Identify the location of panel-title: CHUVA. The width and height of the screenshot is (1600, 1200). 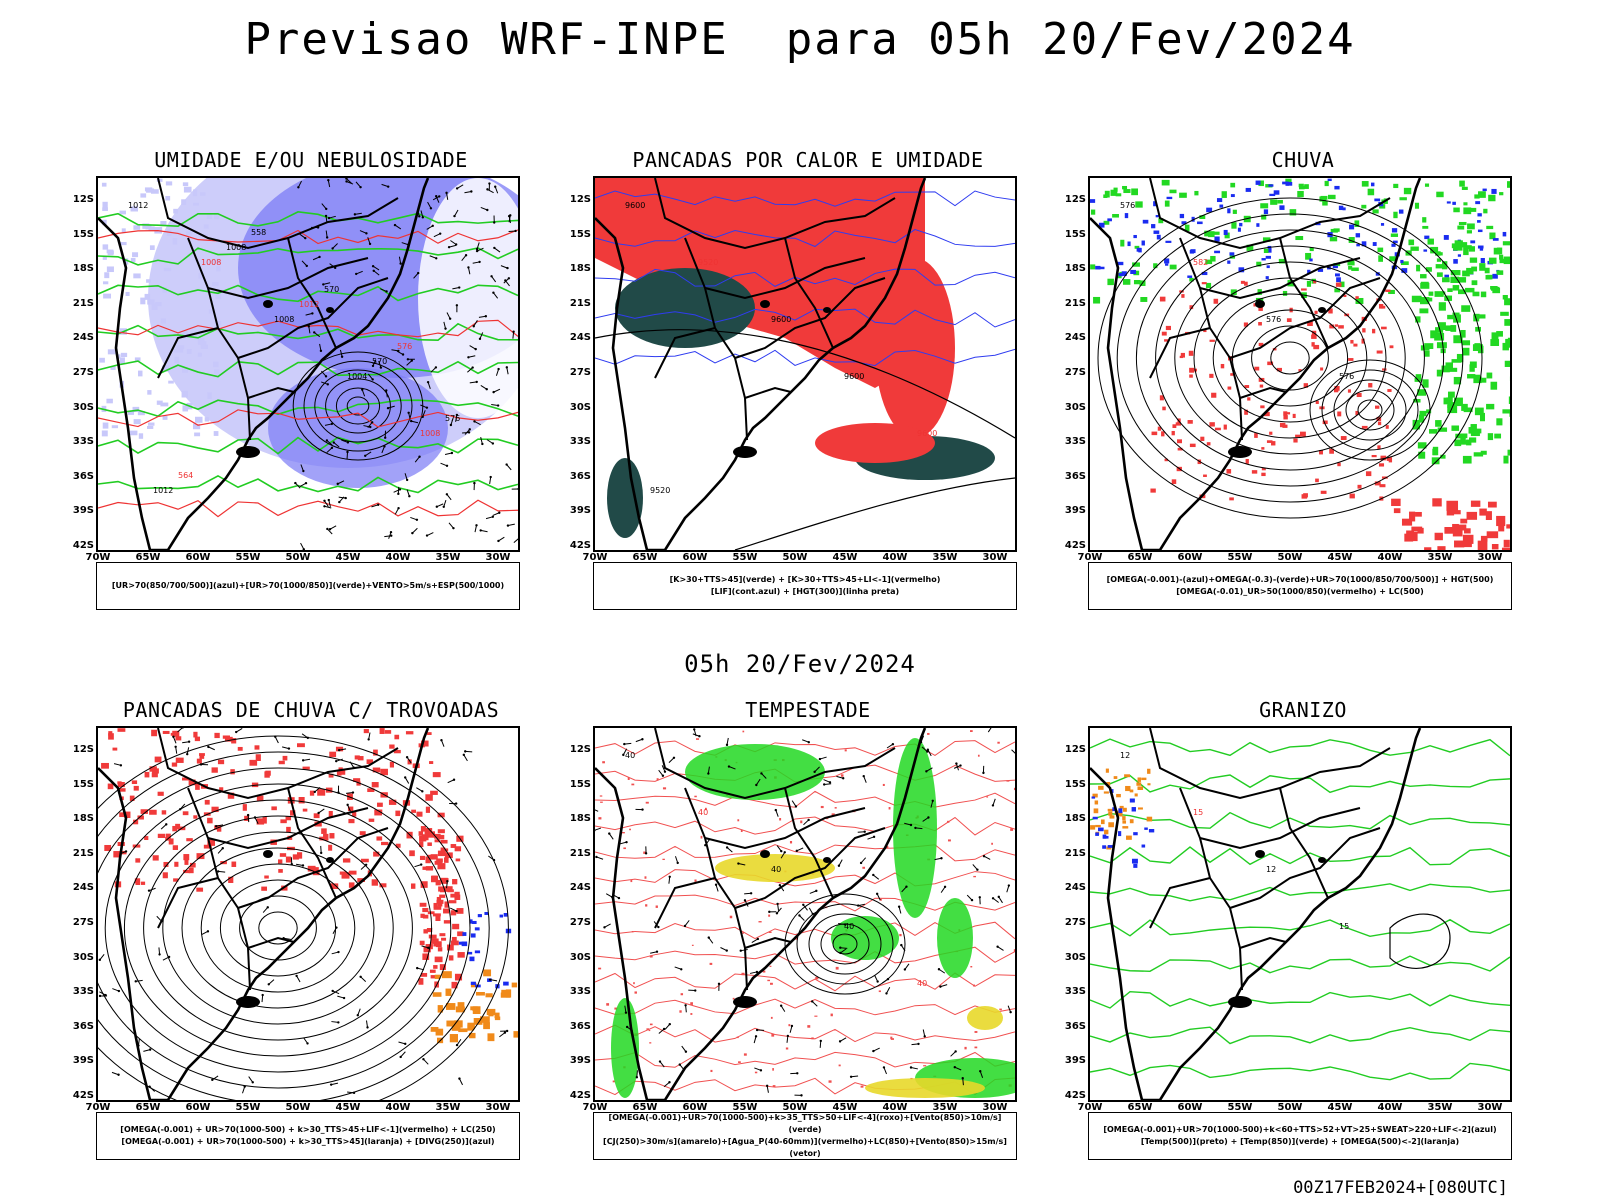
(1303, 160).